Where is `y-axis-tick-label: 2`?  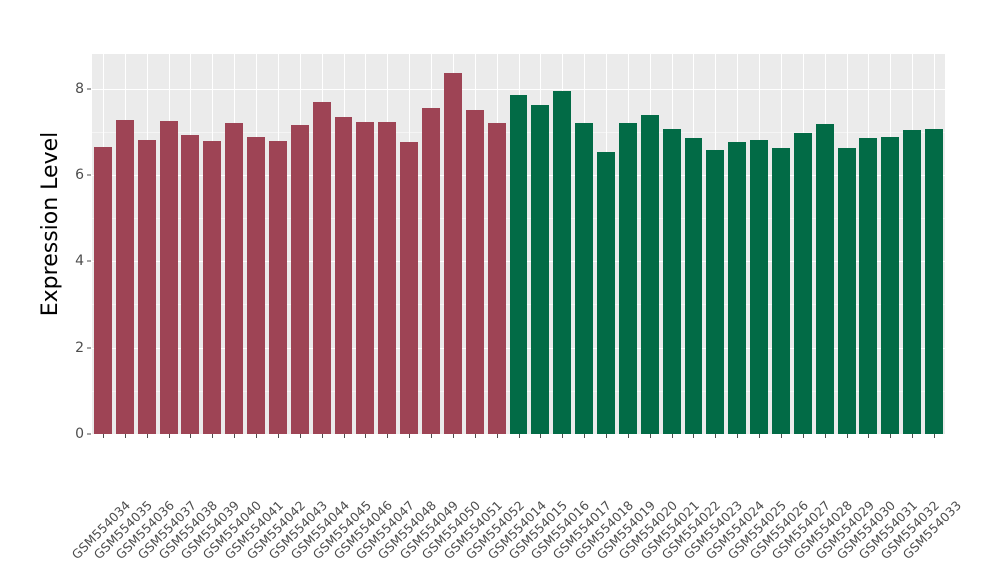
y-axis-tick-label: 2 is located at coordinates (79, 347).